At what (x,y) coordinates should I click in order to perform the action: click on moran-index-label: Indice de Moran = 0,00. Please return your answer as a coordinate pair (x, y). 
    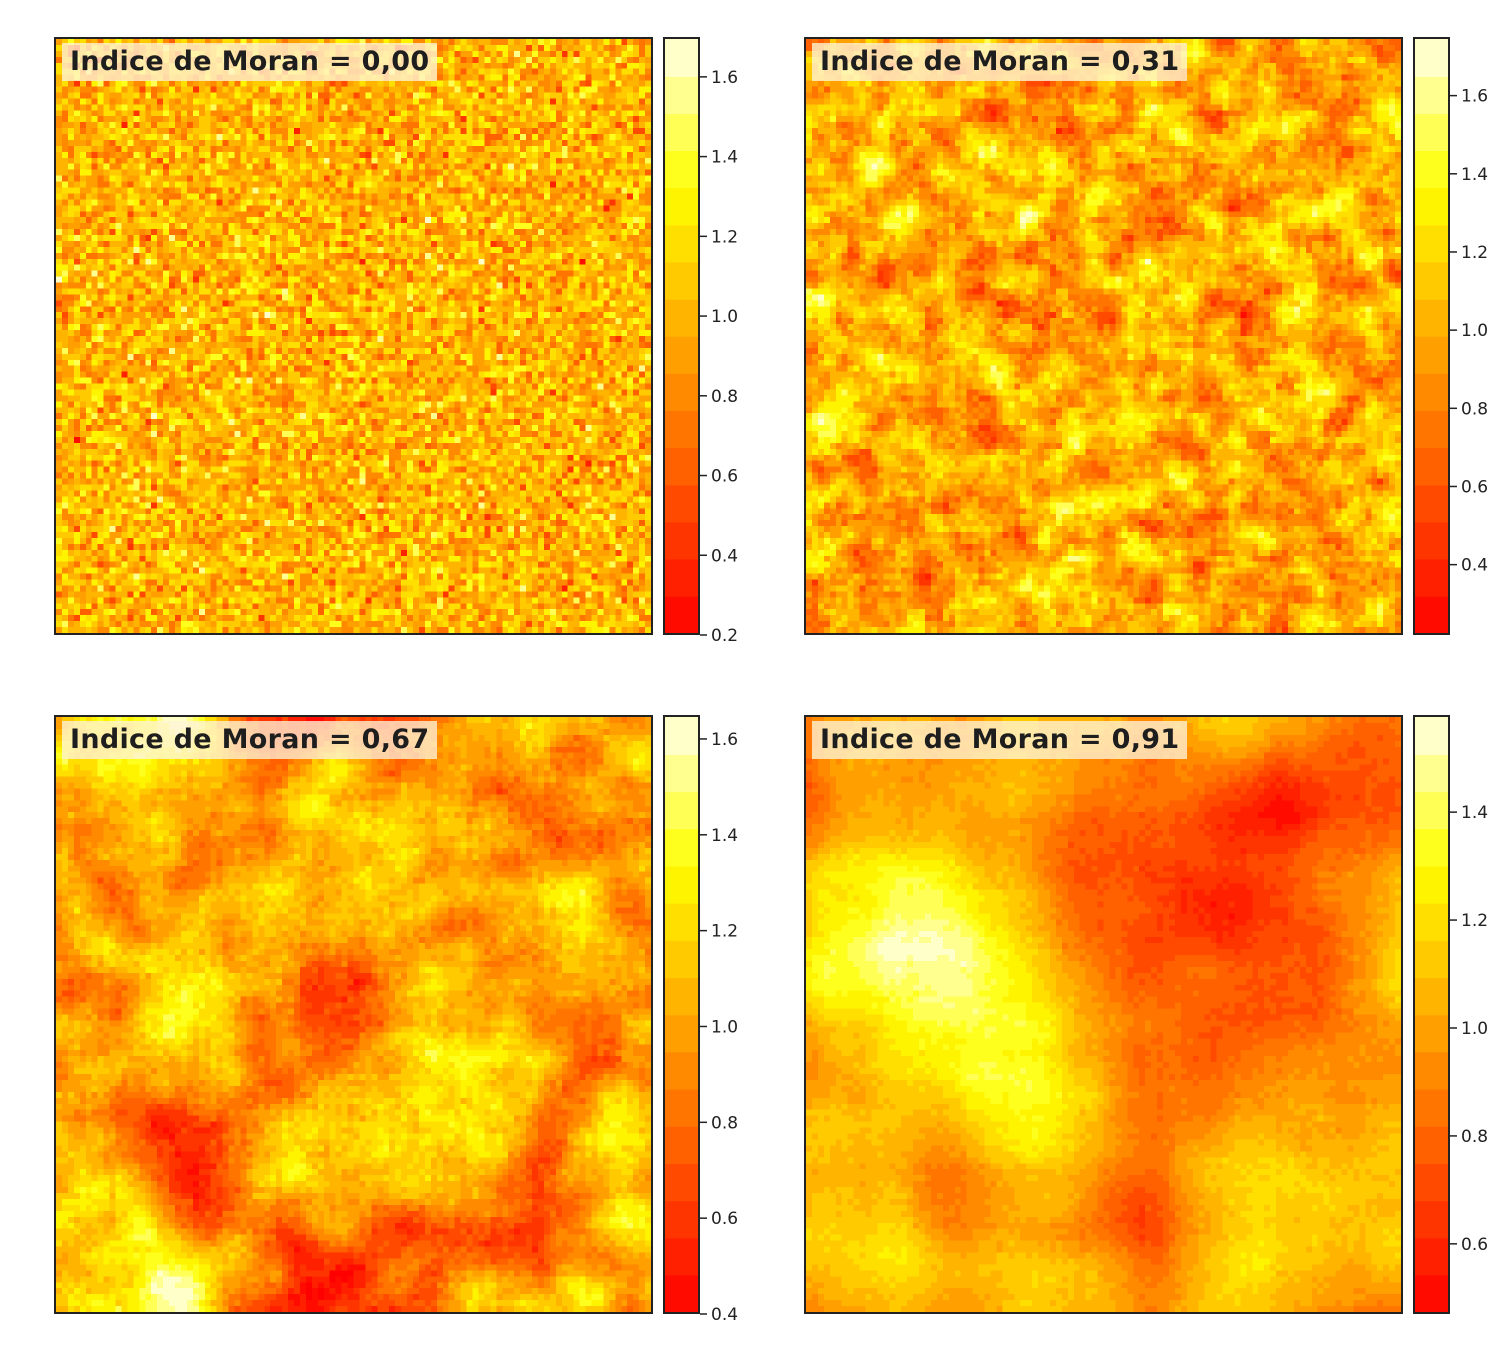
    Looking at the image, I should click on (250, 62).